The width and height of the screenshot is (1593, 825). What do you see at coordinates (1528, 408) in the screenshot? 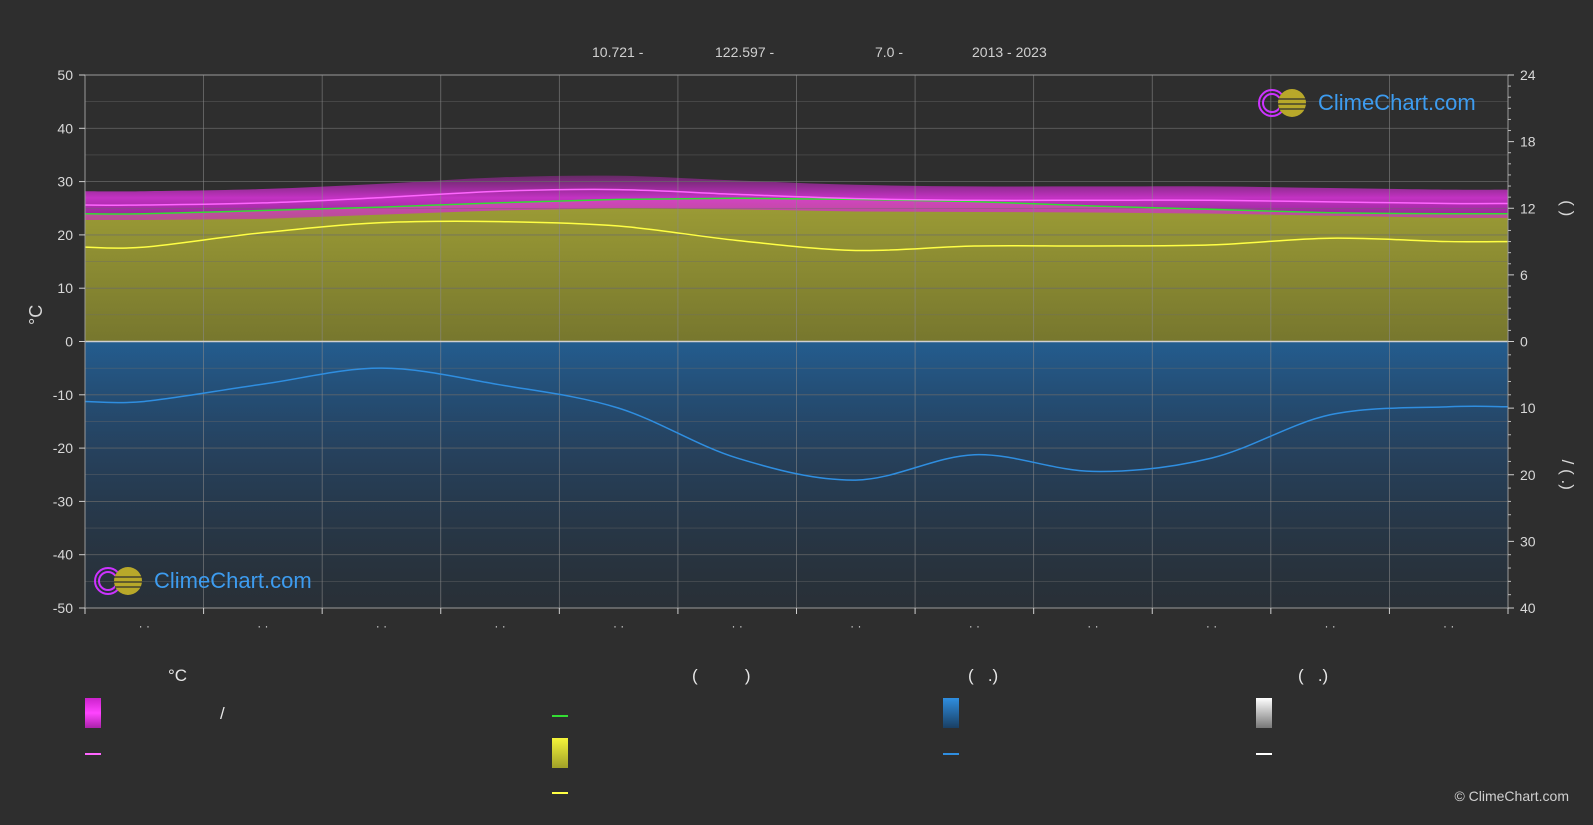
I see `y-right-bottom-tick-label: 10` at bounding box center [1528, 408].